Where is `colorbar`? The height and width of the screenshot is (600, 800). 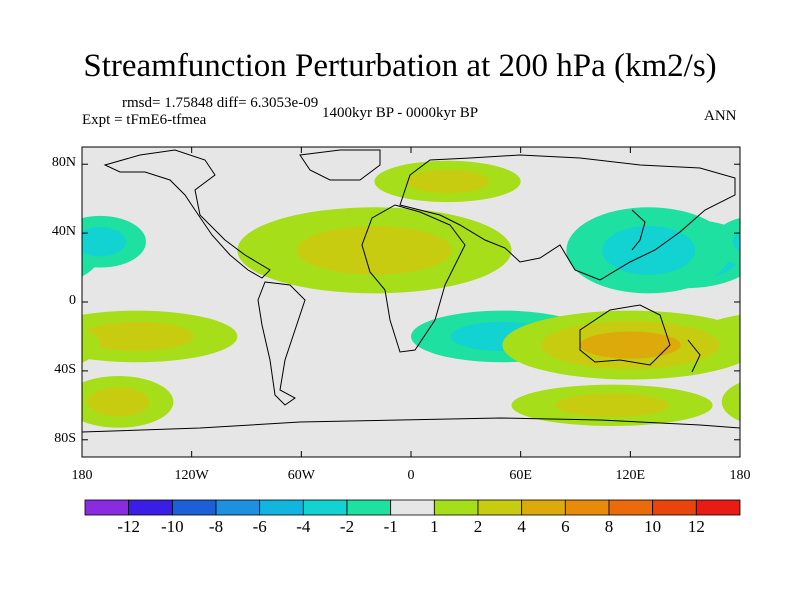 colorbar is located at coordinates (412, 507).